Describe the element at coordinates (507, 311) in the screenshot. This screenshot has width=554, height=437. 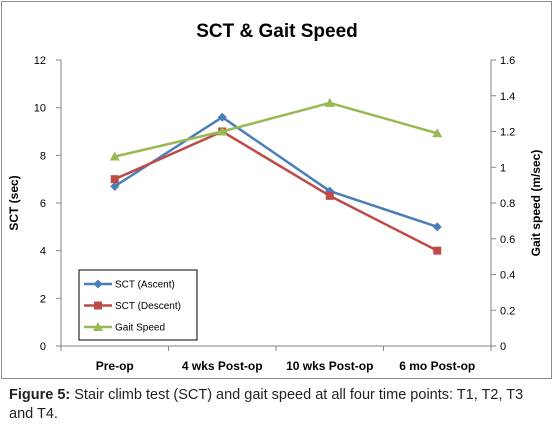
I see `y-tick-label-right: 0.2` at that location.